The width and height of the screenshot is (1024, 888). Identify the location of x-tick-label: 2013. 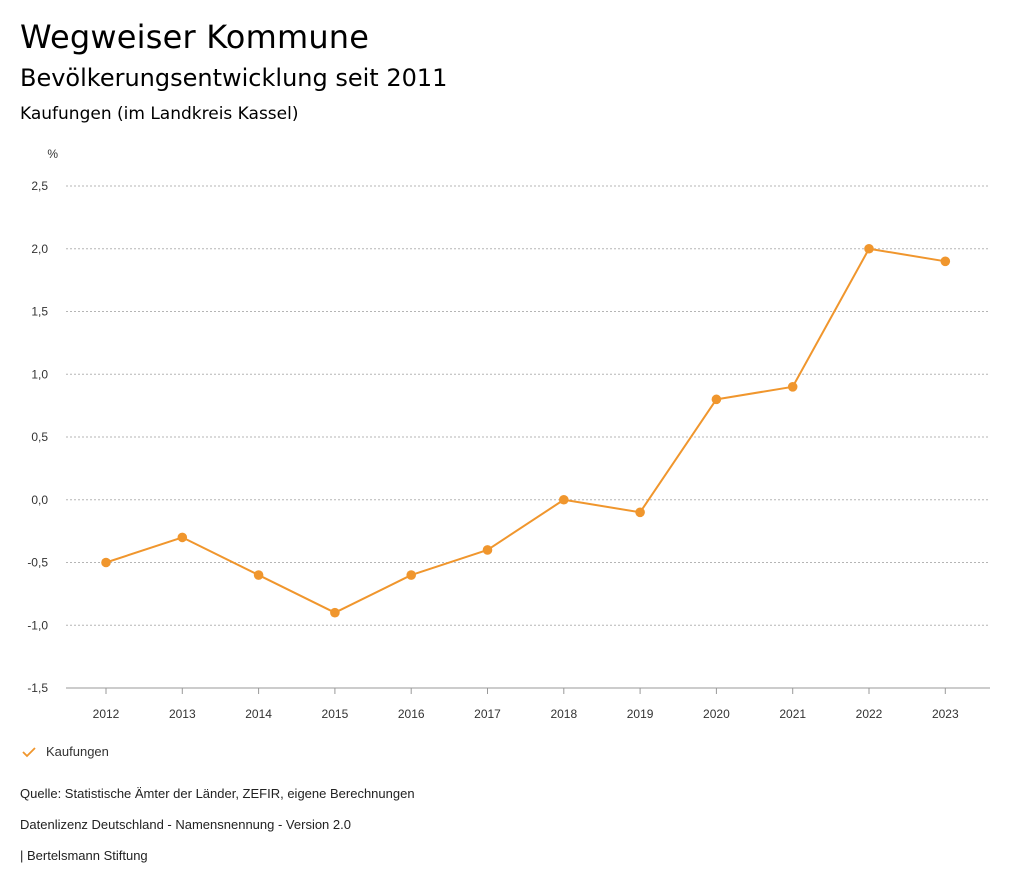
(182, 714).